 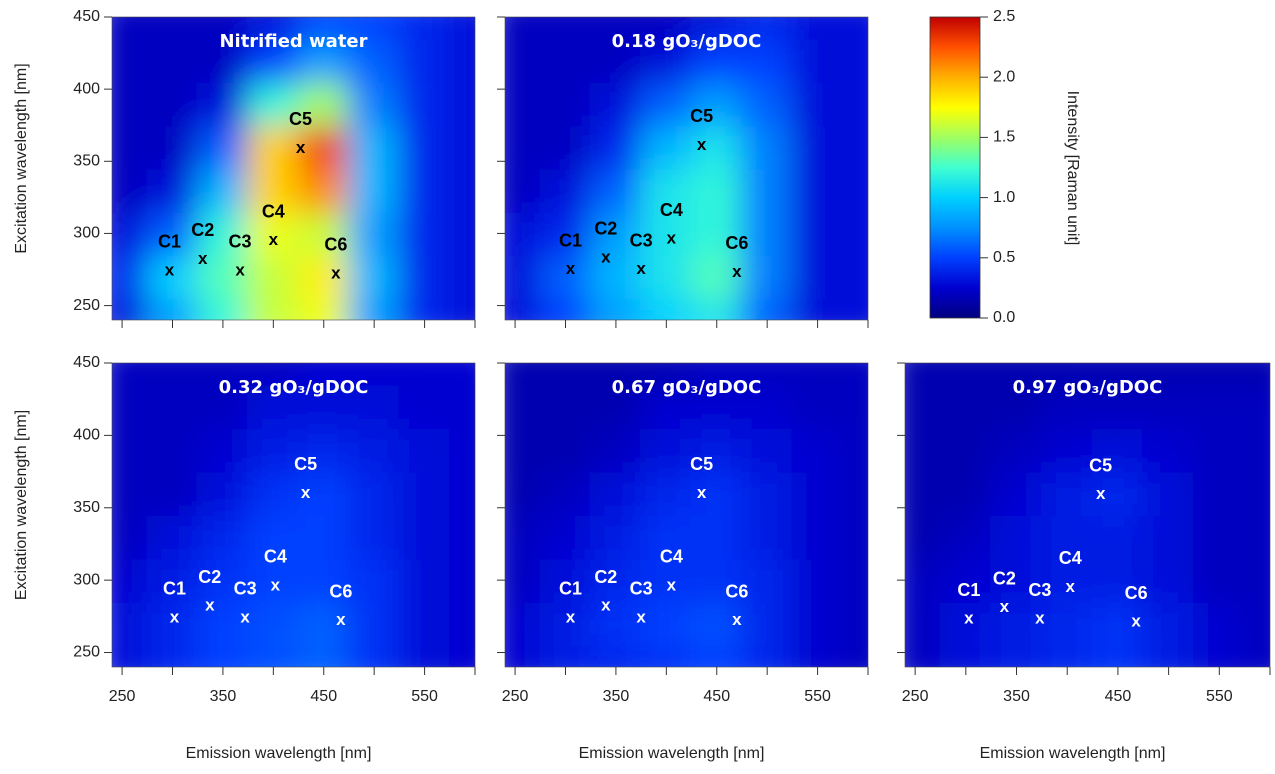 I want to click on y-tick-label: 250, so click(x=86, y=652).